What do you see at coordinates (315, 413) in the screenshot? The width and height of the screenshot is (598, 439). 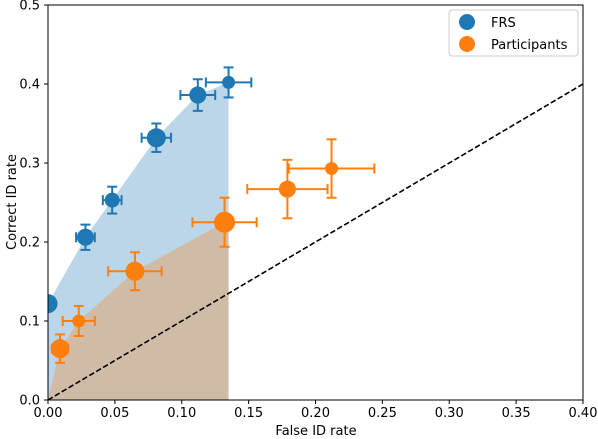 I see `x-tick-label: 0.20` at bounding box center [315, 413].